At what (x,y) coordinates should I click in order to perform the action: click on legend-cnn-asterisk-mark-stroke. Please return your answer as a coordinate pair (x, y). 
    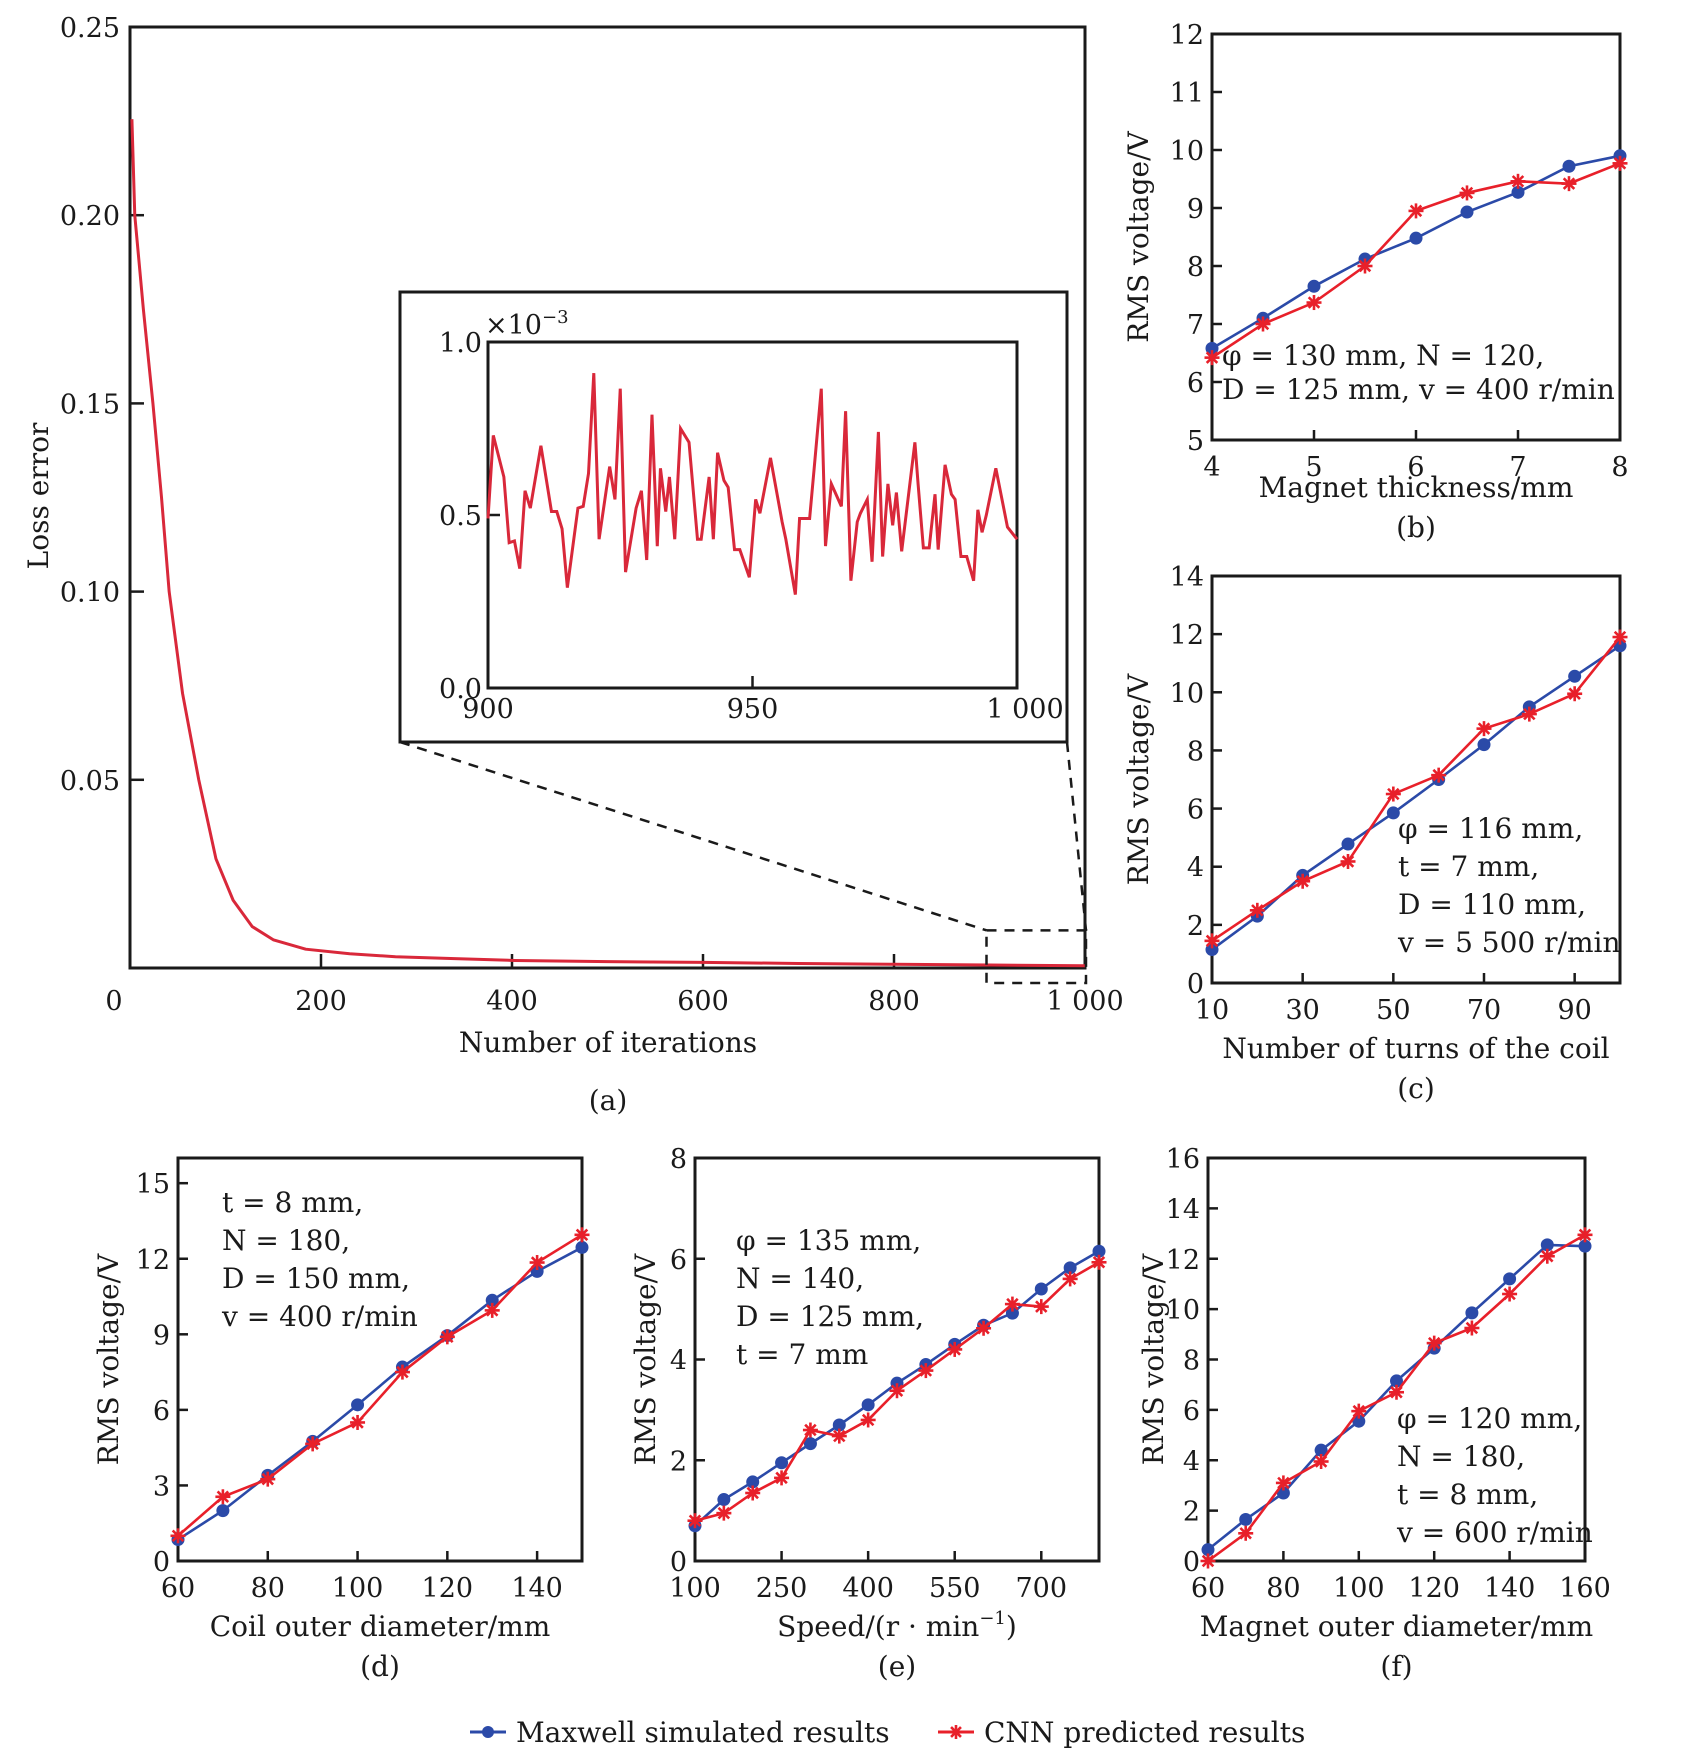
    Looking at the image, I should click on (956, 1732).